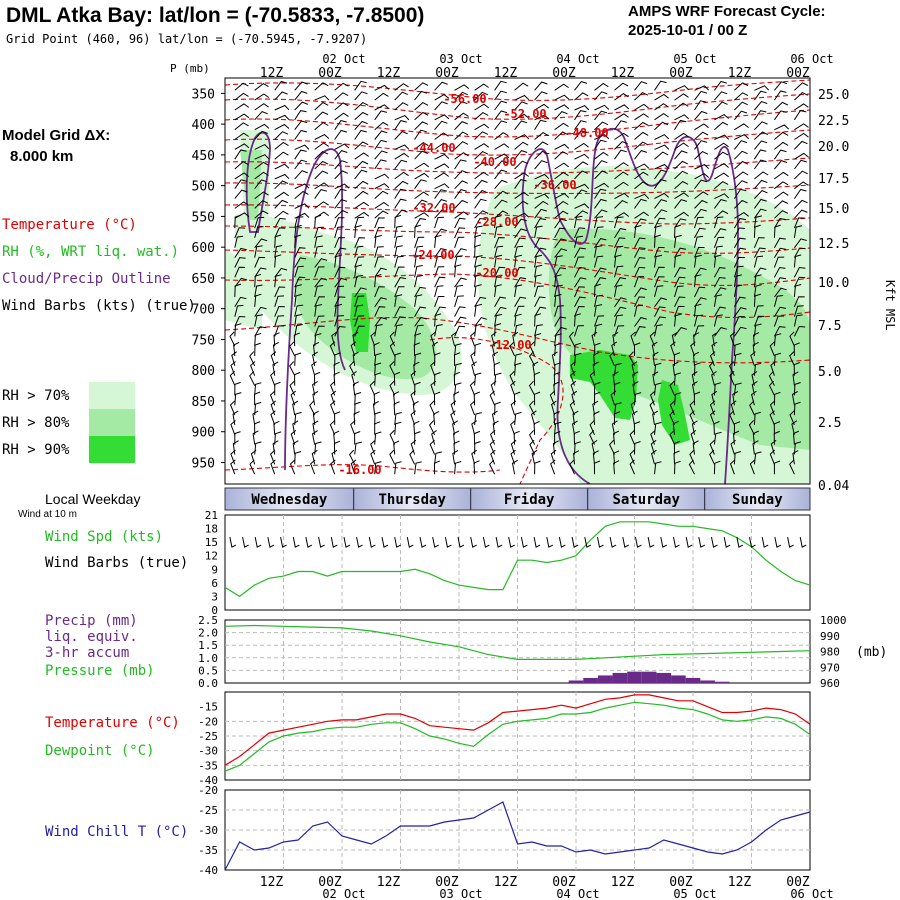  What do you see at coordinates (208, 870) in the screenshot?
I see `windchill-tick-0: -40` at bounding box center [208, 870].